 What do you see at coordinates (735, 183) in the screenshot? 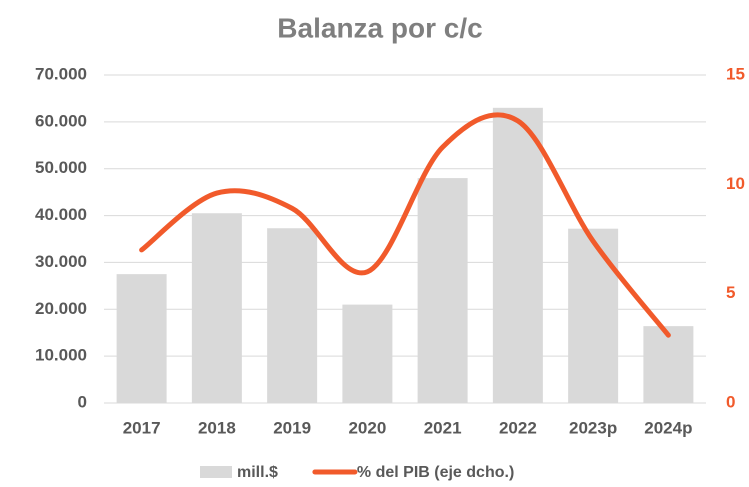
I see `y2-tick-label: 10` at bounding box center [735, 183].